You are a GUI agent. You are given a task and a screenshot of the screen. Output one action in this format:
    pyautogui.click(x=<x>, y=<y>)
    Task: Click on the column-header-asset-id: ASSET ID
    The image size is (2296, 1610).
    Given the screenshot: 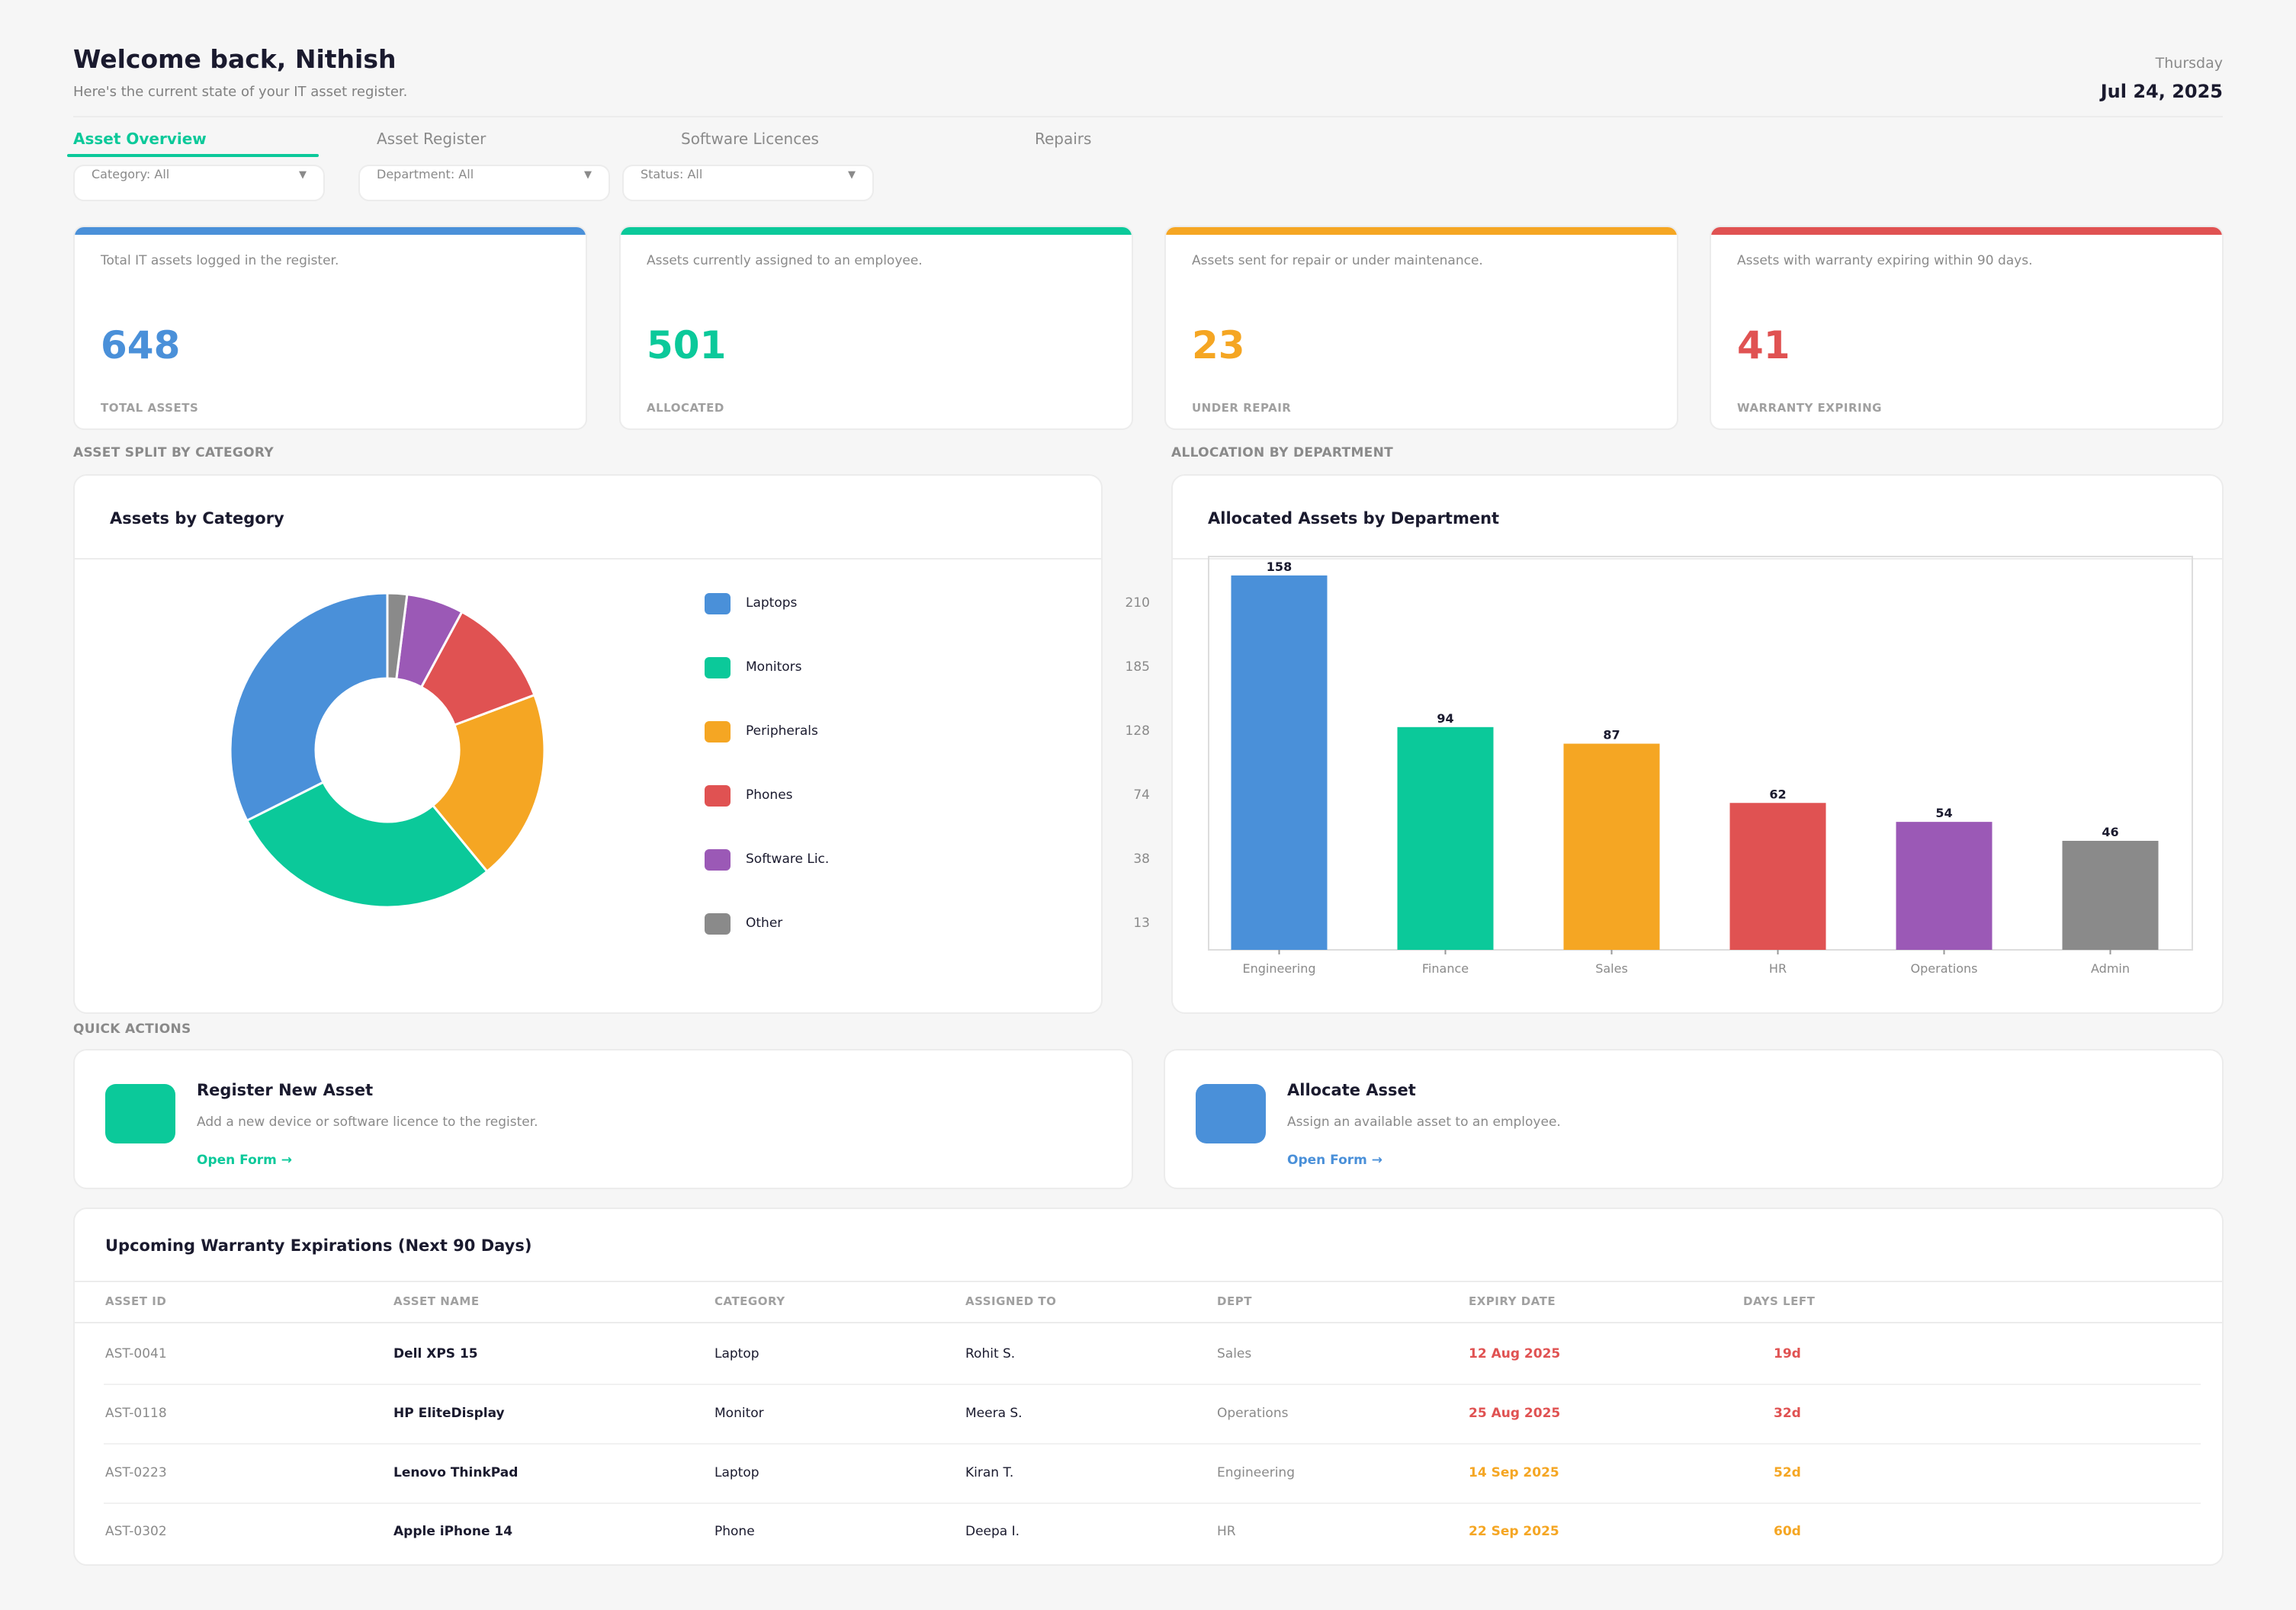 What is the action you would take?
    pyautogui.click(x=136, y=1301)
    